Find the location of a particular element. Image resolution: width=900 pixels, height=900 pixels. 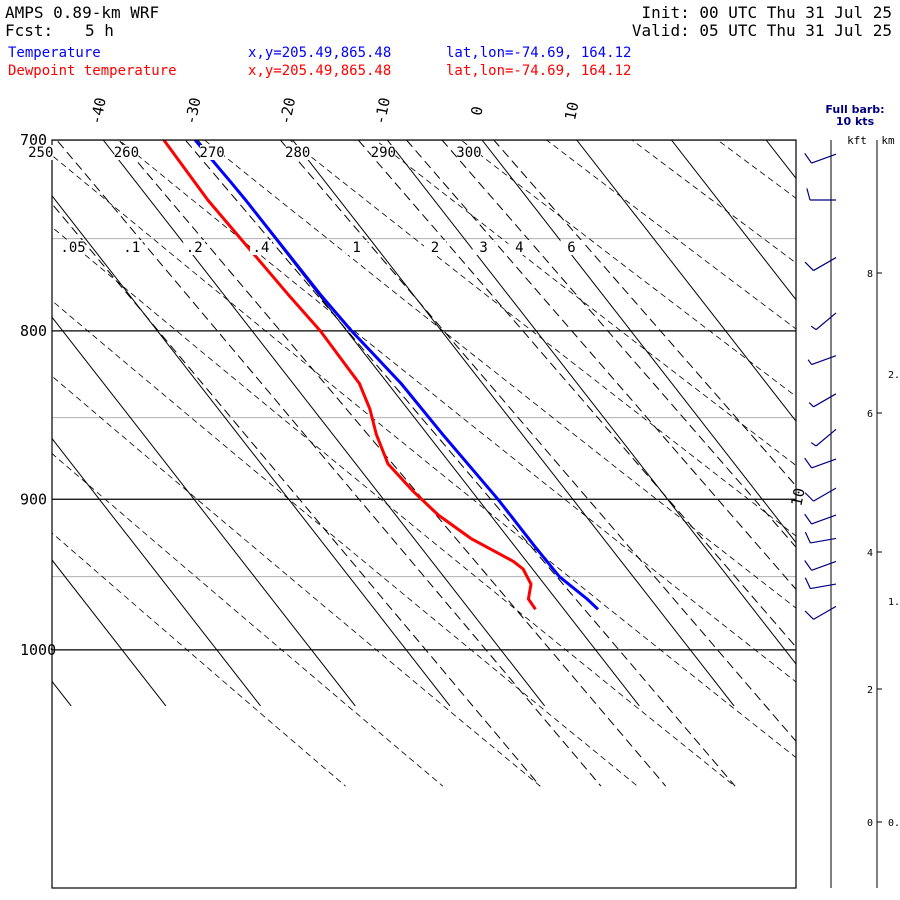

forecast-label: Fcst: is located at coordinates (29, 30).